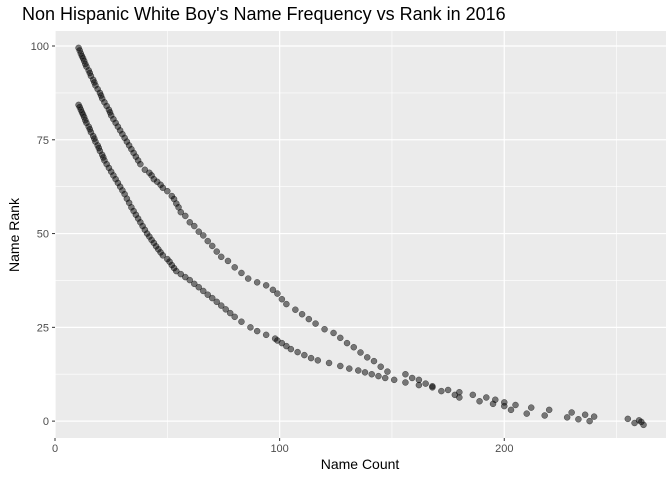  Describe the element at coordinates (43, 141) in the screenshot. I see `y-tick-label: 75` at that location.